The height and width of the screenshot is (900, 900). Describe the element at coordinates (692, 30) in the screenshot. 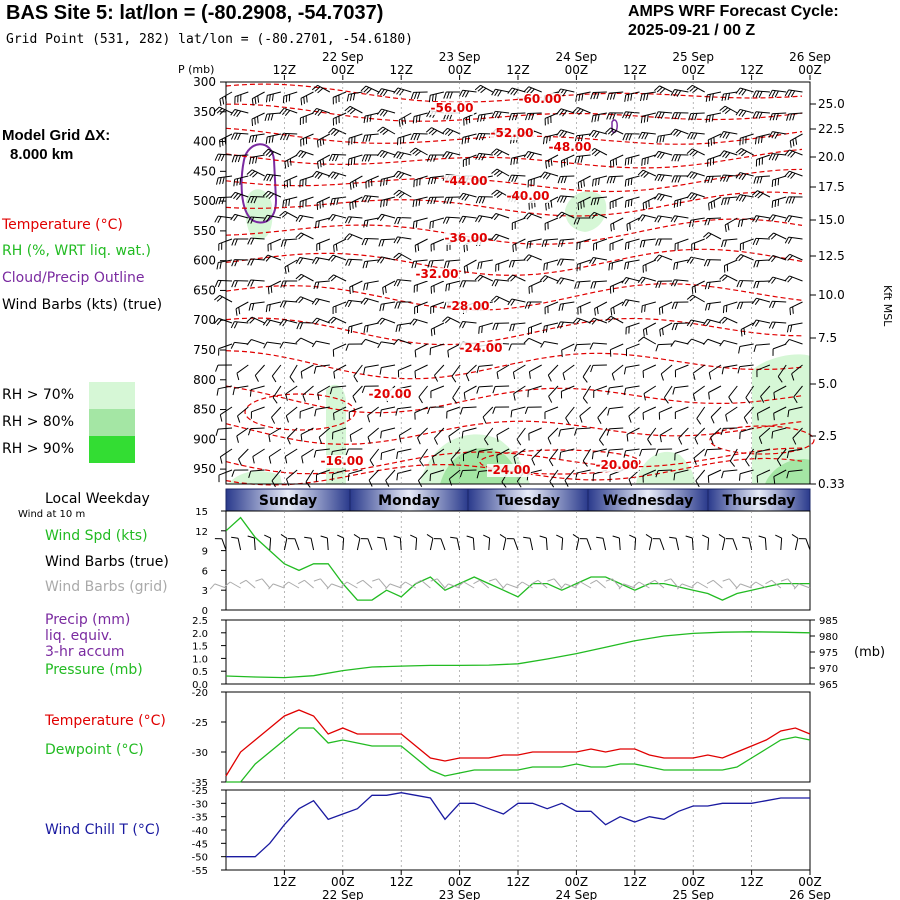

I see `forecast-cycle-value: 2025-09-21 / 00 Z` at that location.